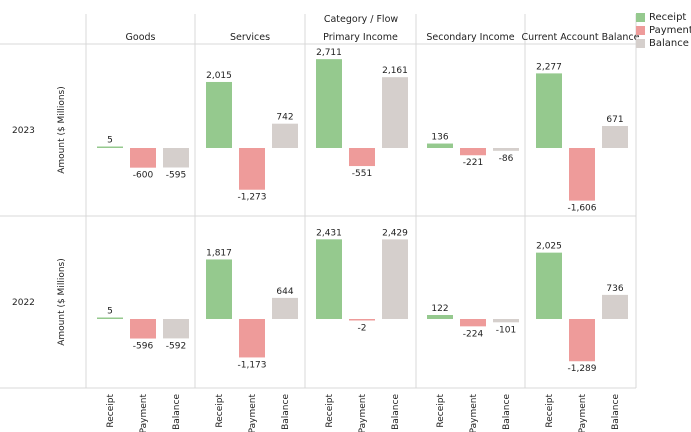 Image resolution: width=691 pixels, height=432 pixels. Describe the element at coordinates (110, 318) in the screenshot. I see `bar-2022-goods-receipt` at that location.